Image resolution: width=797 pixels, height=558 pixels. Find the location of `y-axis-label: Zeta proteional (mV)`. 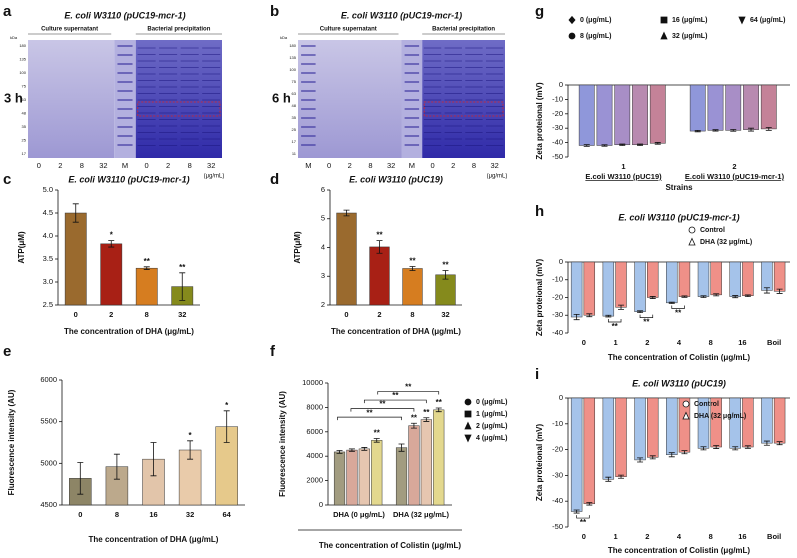

y-axis-label: Zeta proteional (mV) is located at coordinates (539, 297).